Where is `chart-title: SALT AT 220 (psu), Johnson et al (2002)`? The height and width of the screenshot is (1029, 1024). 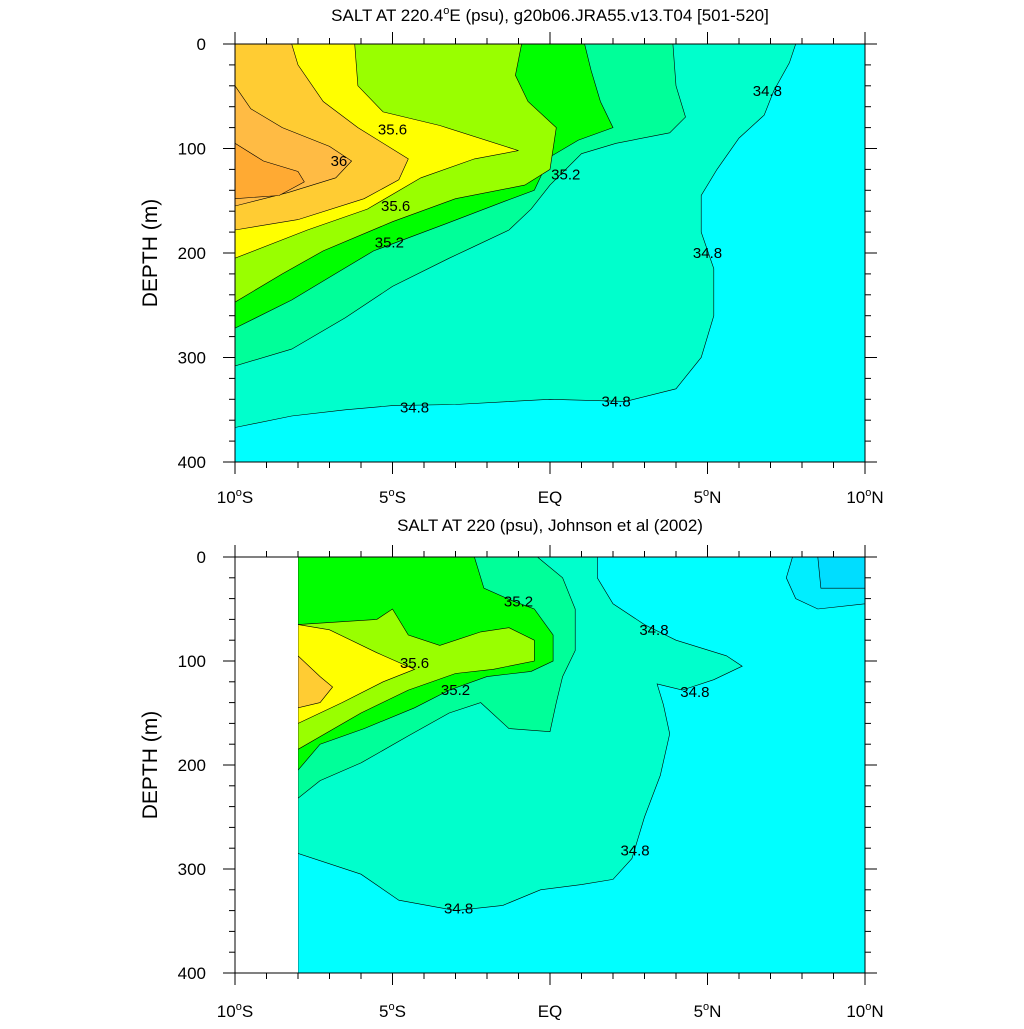
chart-title: SALT AT 220 (psu), Johnson et al (2002) is located at coordinates (550, 525).